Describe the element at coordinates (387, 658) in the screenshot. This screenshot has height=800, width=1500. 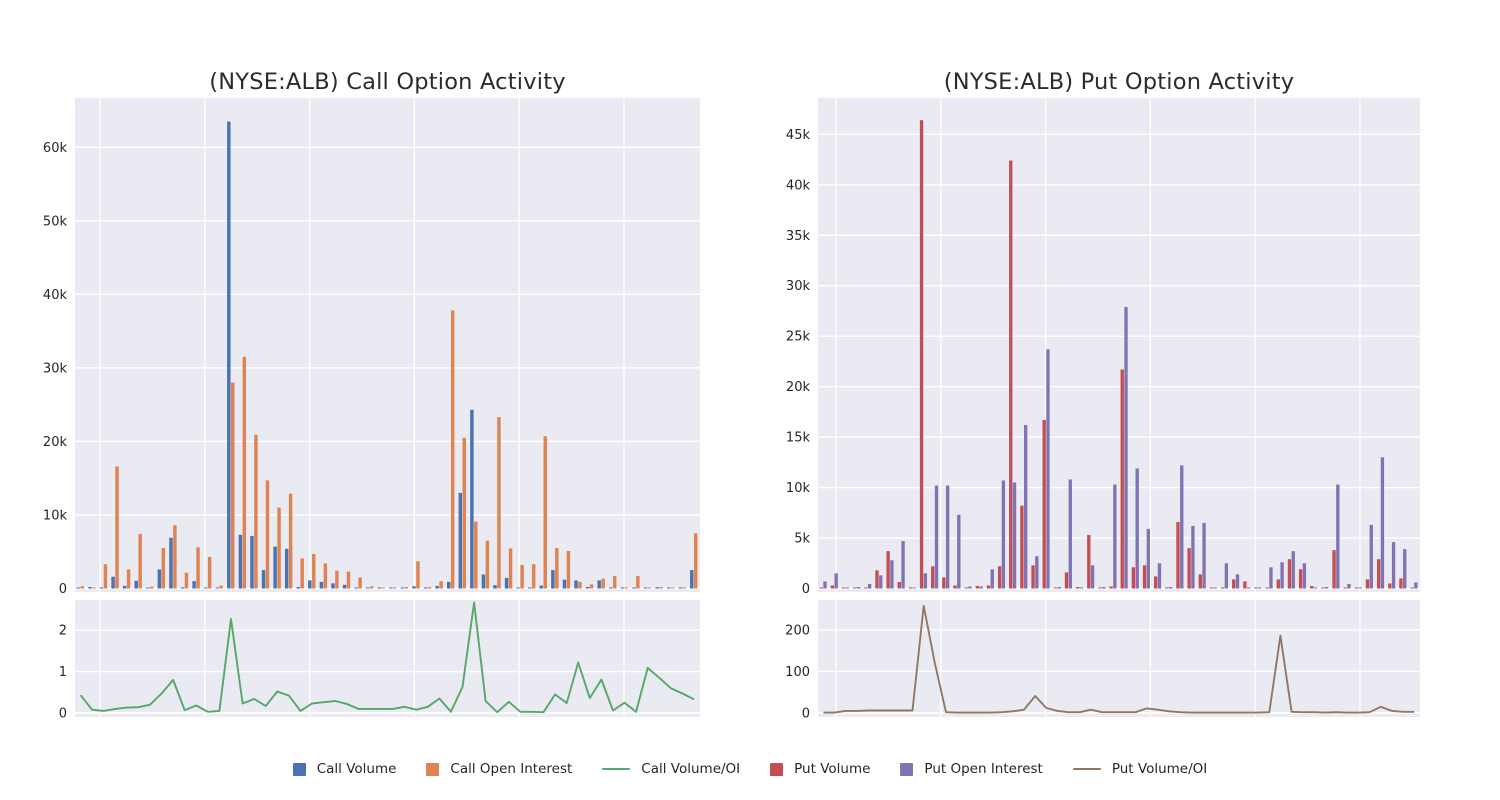
I see `ratio-plot-background` at that location.